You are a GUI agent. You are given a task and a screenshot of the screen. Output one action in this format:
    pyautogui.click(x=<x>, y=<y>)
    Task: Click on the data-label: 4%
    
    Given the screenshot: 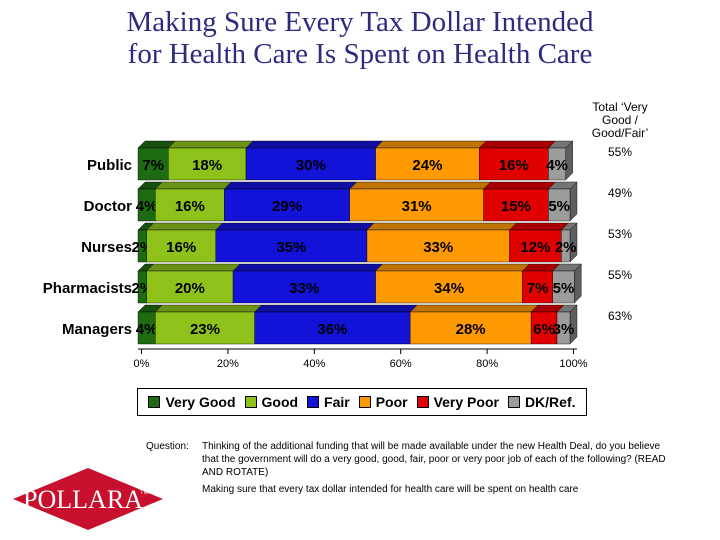 What is the action you would take?
    pyautogui.click(x=147, y=206)
    